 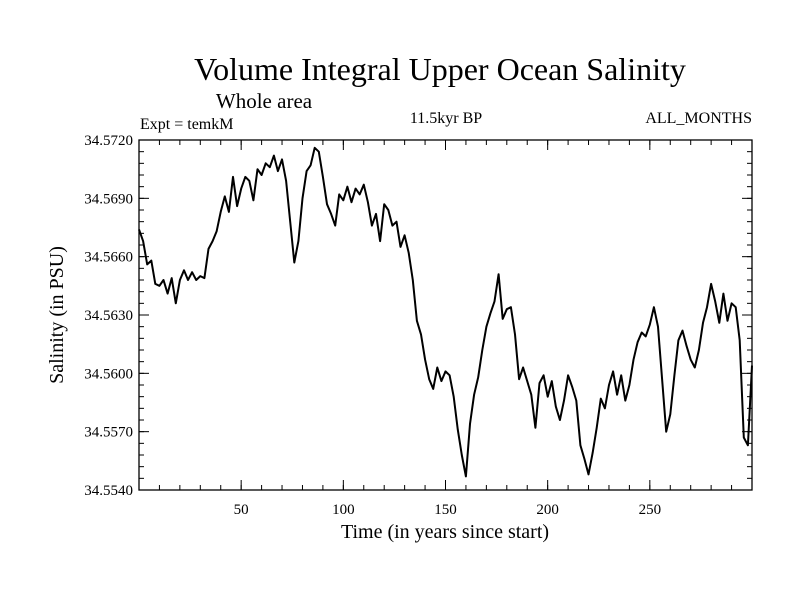 I want to click on y-tick-label: 34.5630, so click(x=108, y=316).